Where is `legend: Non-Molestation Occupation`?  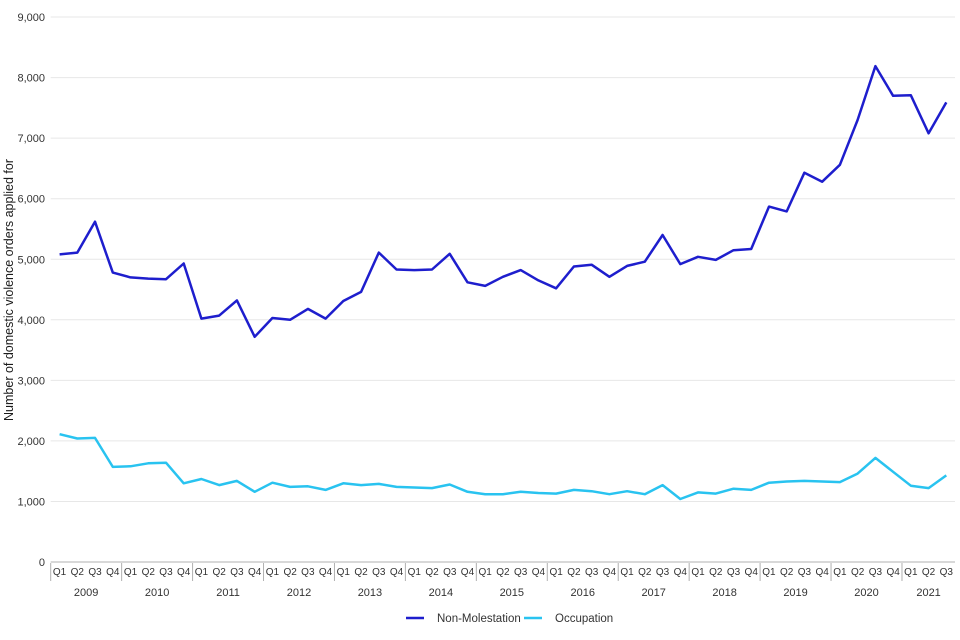 legend: Non-Molestation Occupation is located at coordinates (509, 619).